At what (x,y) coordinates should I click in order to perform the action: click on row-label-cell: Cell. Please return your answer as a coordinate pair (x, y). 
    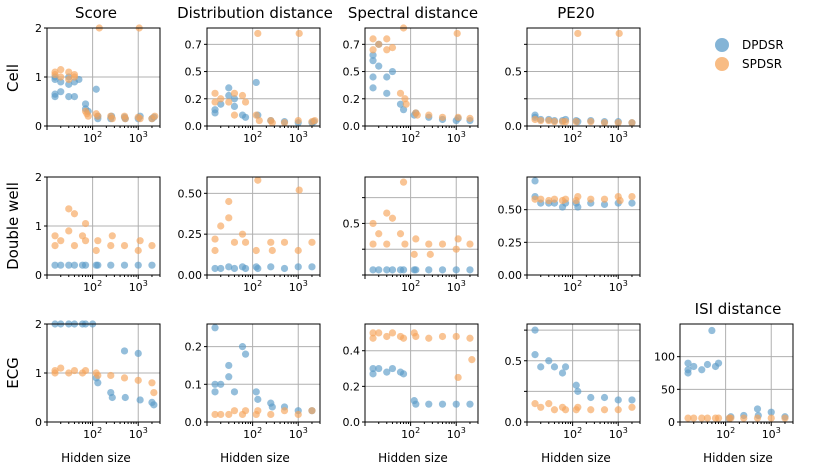
    Looking at the image, I should click on (13, 78).